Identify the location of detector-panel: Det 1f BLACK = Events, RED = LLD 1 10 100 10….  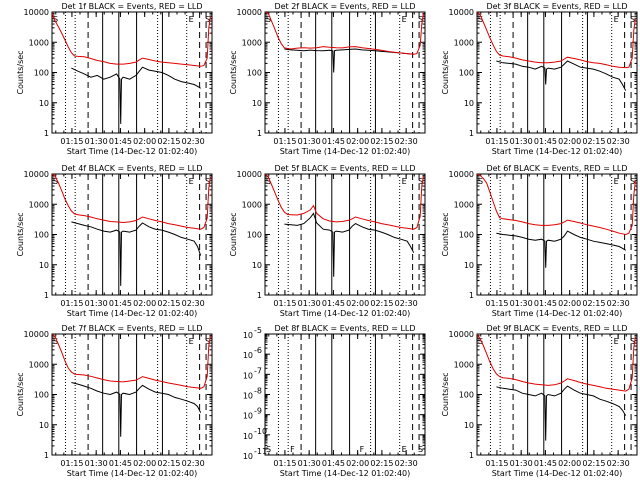
(114, 79).